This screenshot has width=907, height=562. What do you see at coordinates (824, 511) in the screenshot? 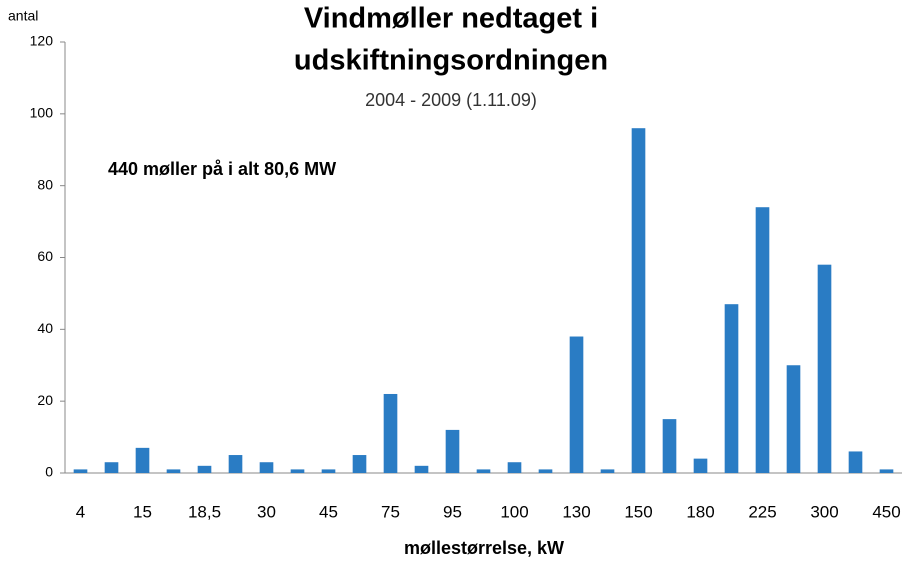
I see `x-tick-label: 300` at bounding box center [824, 511].